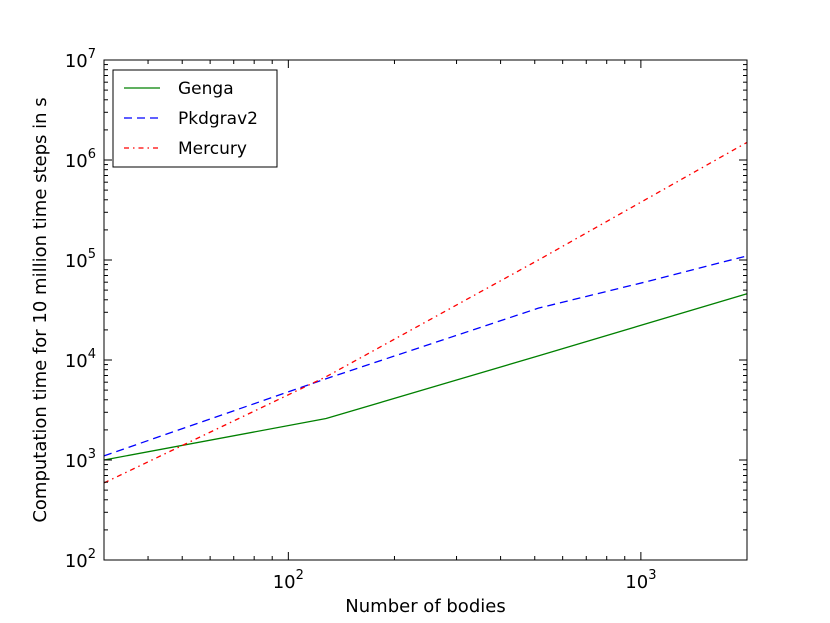 The width and height of the screenshot is (830, 623). What do you see at coordinates (288, 580) in the screenshot?
I see `x-tick-label: 10²` at bounding box center [288, 580].